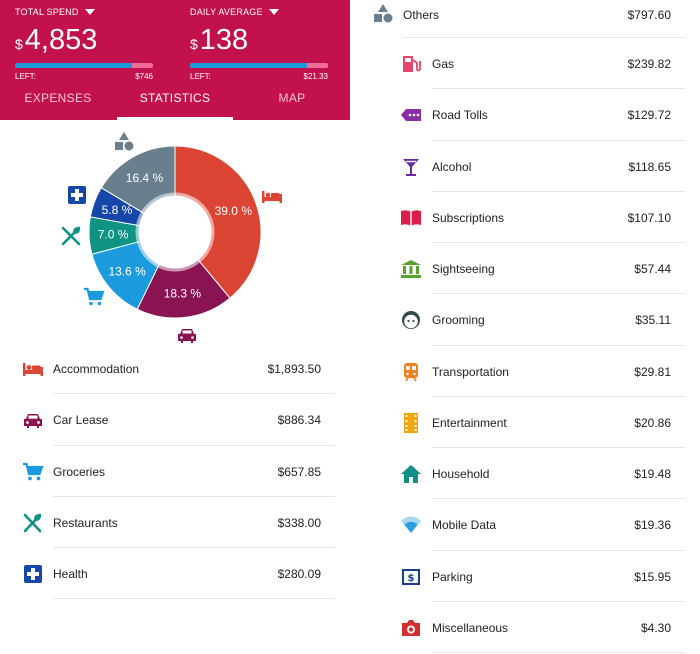 This screenshot has height=654, width=700. What do you see at coordinates (127, 271) in the screenshot?
I see `slice-percent-label: 13.6 %` at bounding box center [127, 271].